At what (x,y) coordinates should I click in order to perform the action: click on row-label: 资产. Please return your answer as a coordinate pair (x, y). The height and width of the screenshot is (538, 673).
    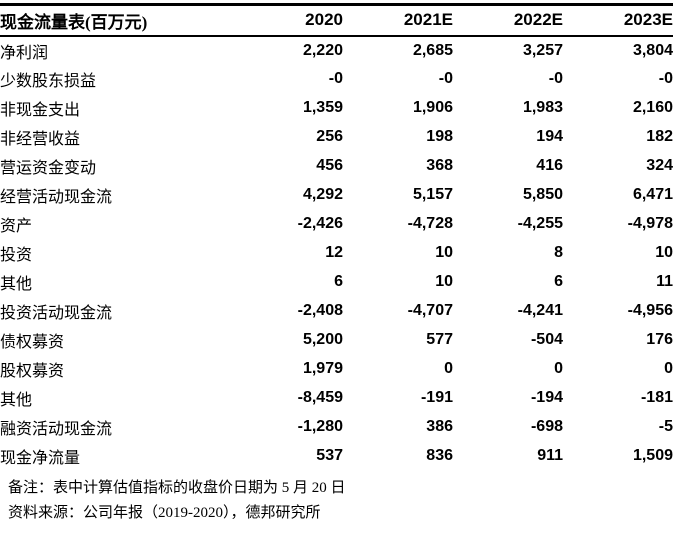
    Looking at the image, I should click on (16, 226).